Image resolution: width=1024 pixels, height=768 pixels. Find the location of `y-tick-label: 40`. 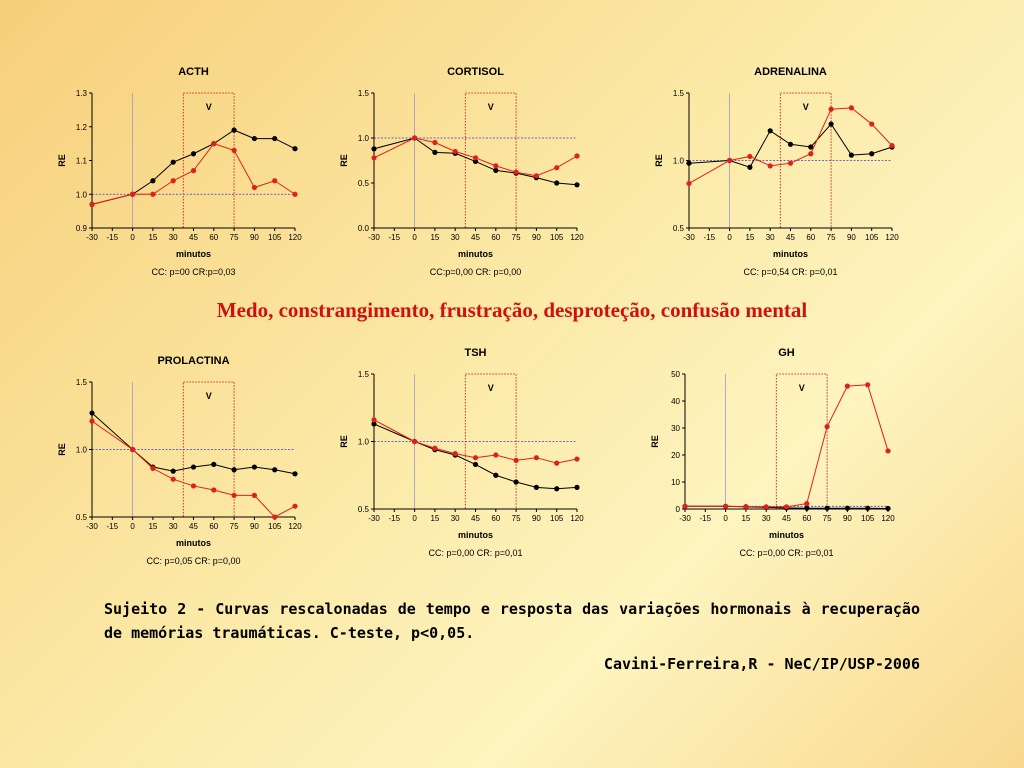

y-tick-label: 40 is located at coordinates (675, 401).